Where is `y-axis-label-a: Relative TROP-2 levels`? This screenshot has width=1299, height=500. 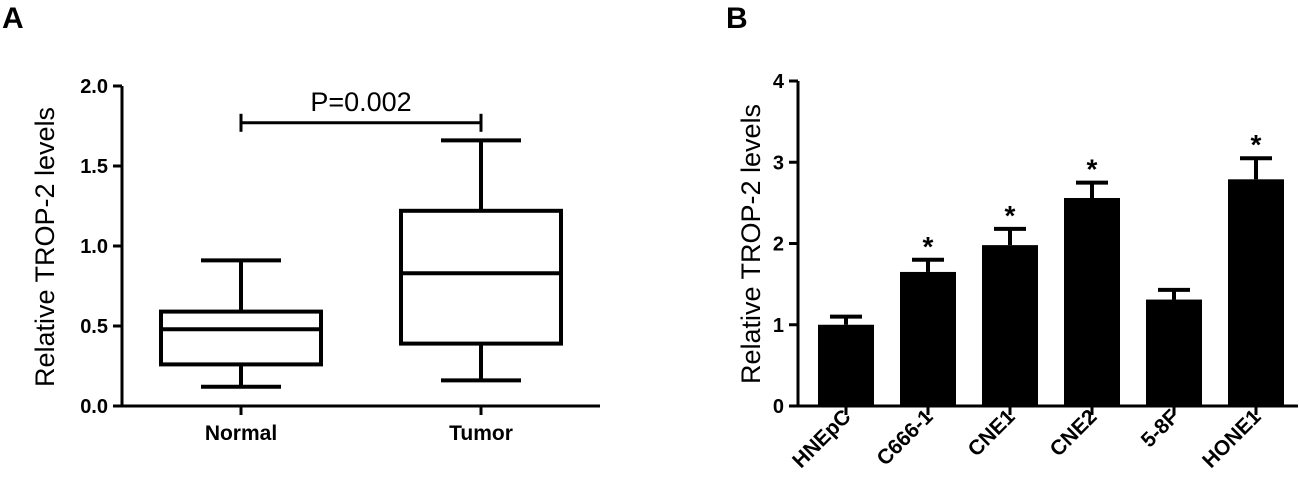
y-axis-label-a: Relative TROP-2 levels is located at coordinates (45, 247).